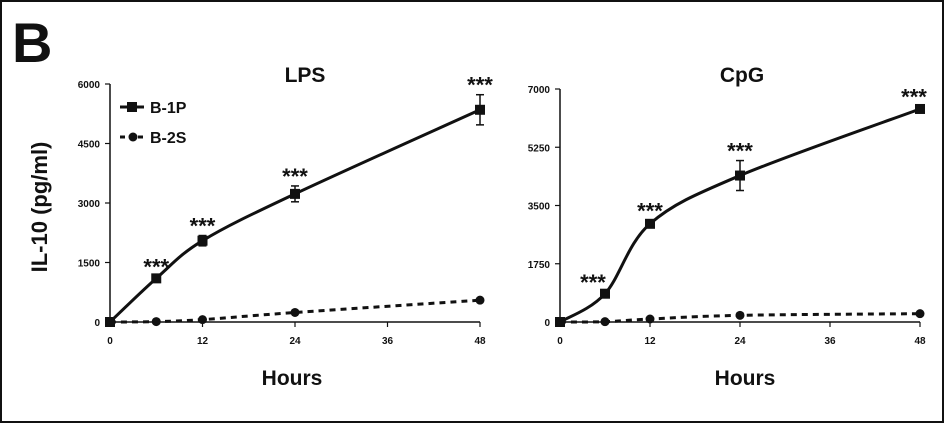 The image size is (944, 423). What do you see at coordinates (539, 148) in the screenshot?
I see `y-tick-label: 5250` at bounding box center [539, 148].